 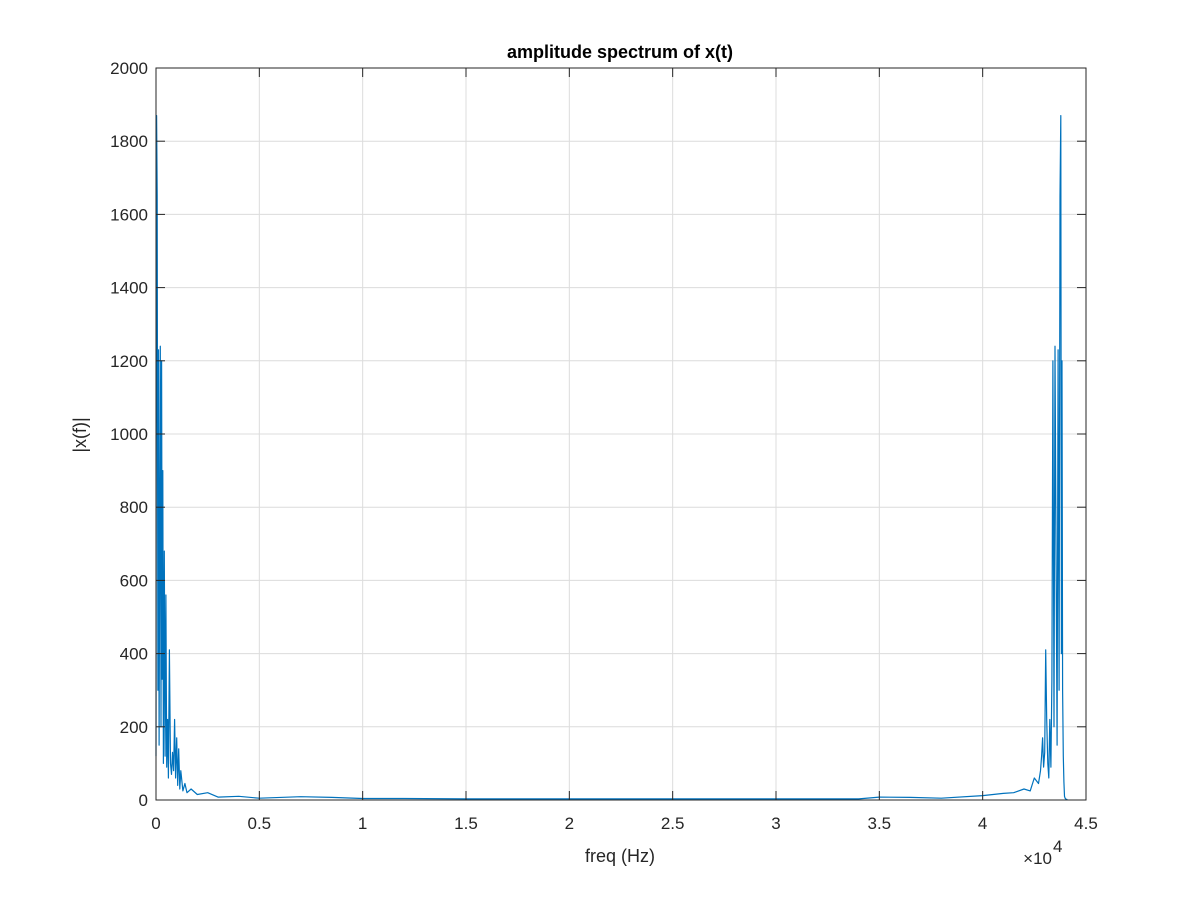 What do you see at coordinates (129, 68) in the screenshot?
I see `y-tick-label: 2000` at bounding box center [129, 68].